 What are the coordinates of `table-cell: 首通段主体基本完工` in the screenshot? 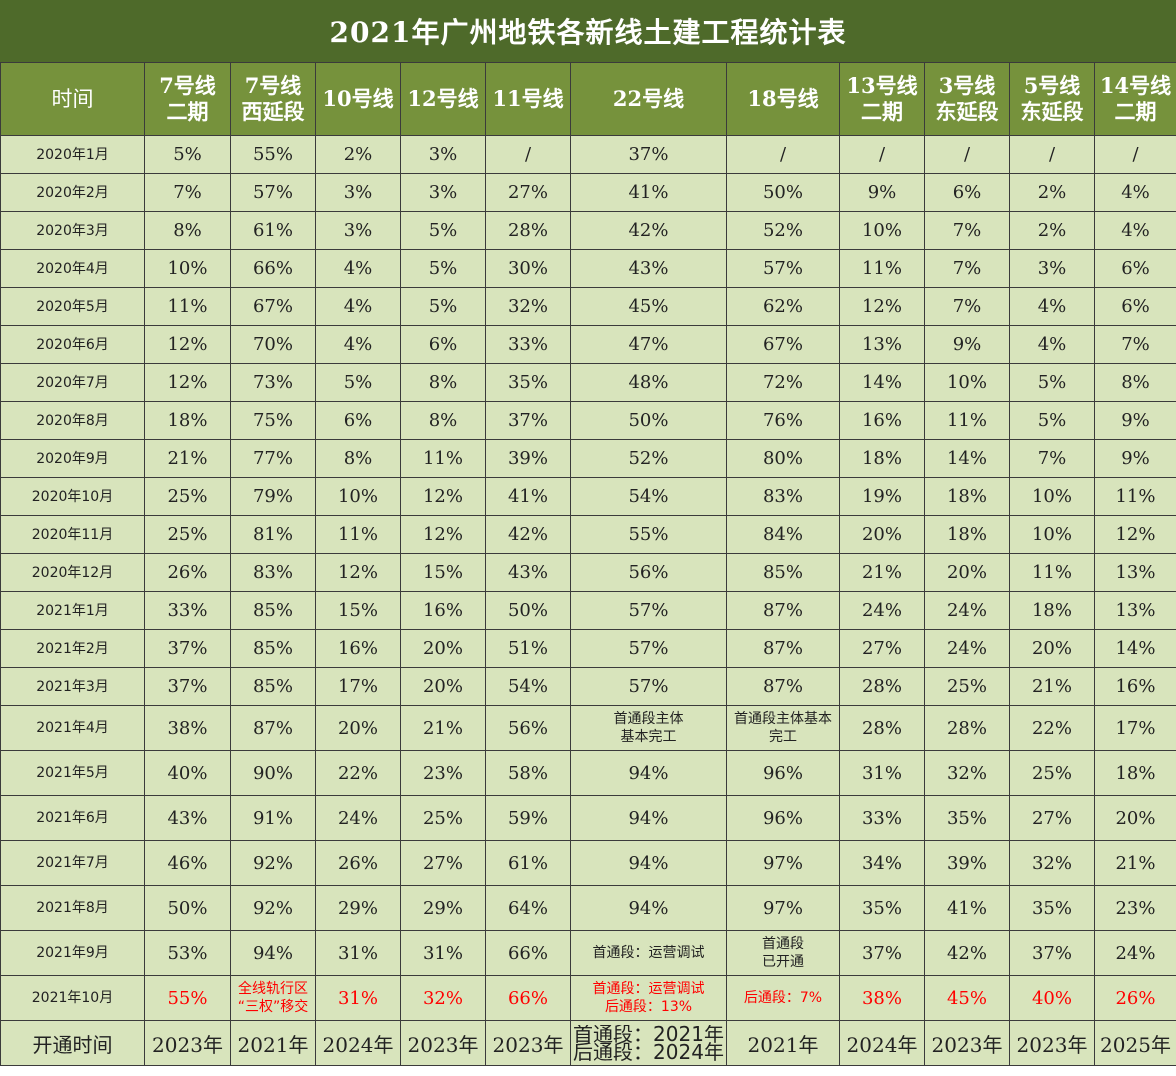 It's located at (648, 728).